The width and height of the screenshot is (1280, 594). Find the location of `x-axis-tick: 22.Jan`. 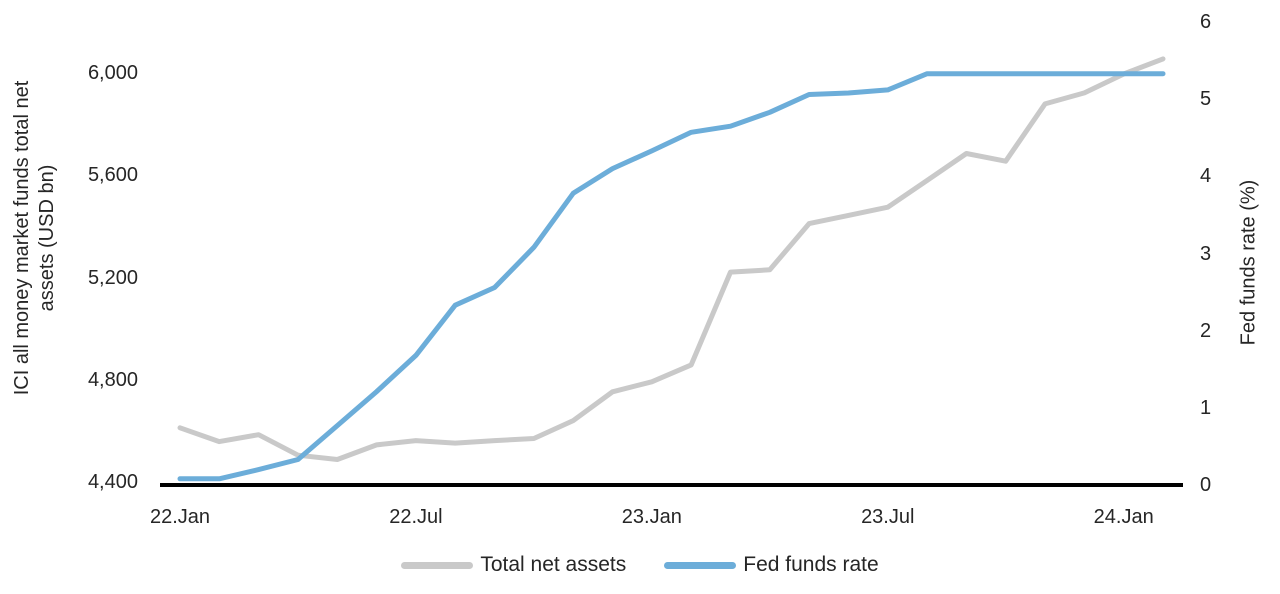

x-axis-tick: 22.Jan is located at coordinates (180, 517).